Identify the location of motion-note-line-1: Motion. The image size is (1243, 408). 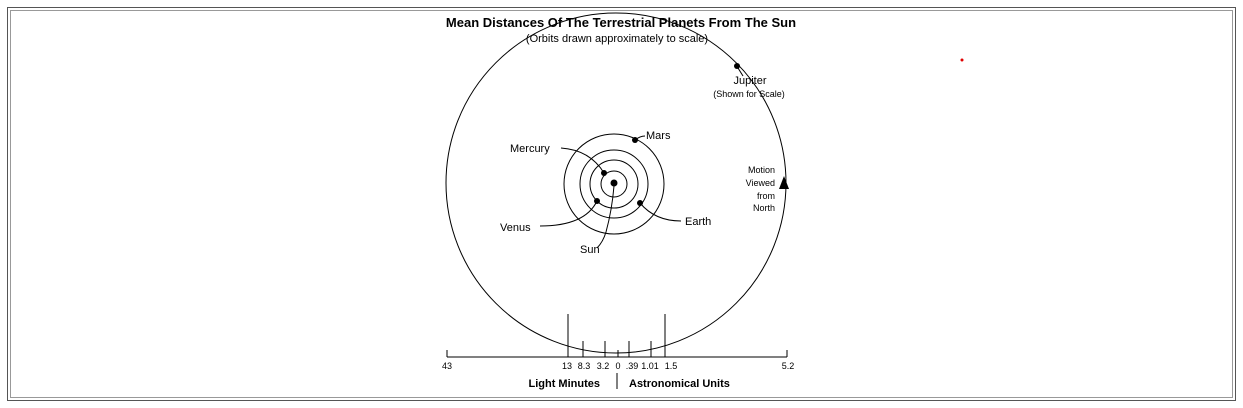
(761, 170).